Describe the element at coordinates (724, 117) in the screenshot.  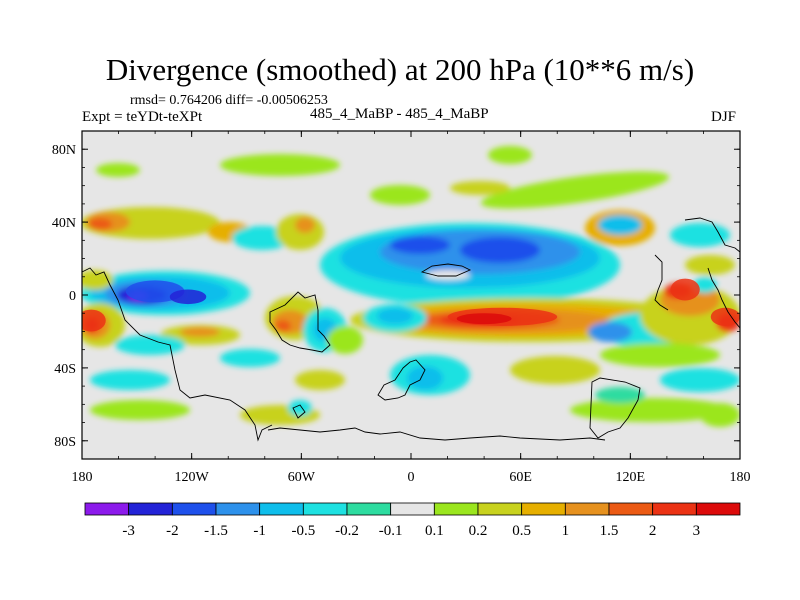
I see `season-label: DJF` at that location.